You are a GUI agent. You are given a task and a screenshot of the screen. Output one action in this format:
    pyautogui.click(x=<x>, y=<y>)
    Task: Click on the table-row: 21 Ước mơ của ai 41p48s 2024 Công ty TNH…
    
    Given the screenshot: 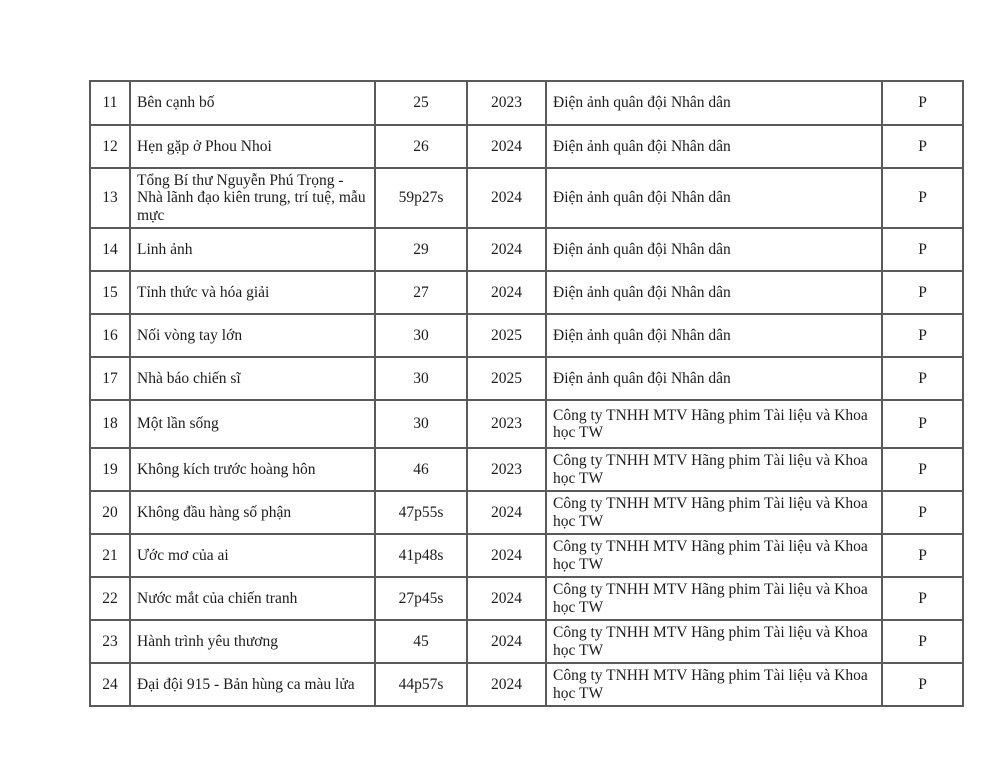 What is the action you would take?
    pyautogui.click(x=526, y=556)
    